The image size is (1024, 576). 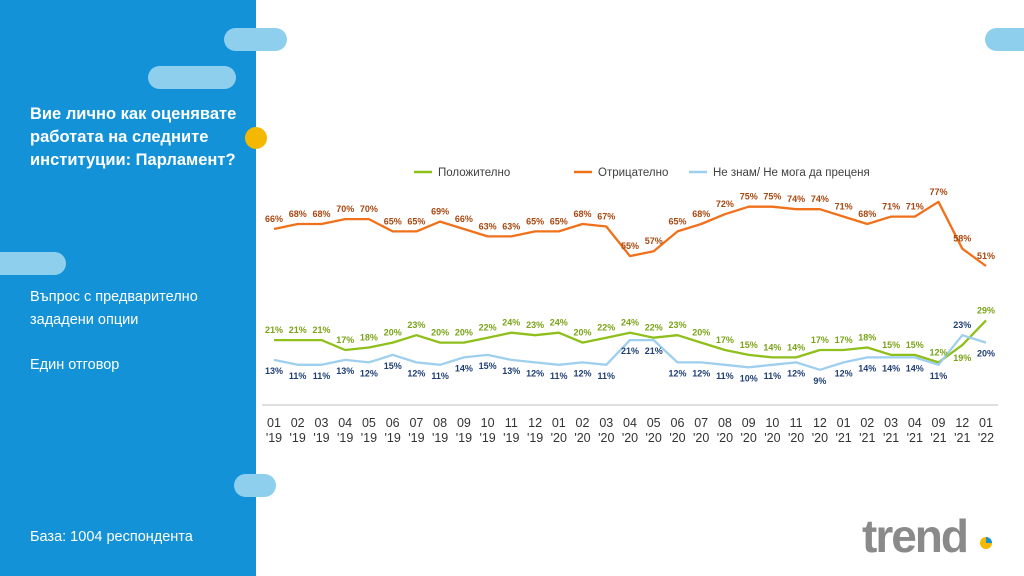 What do you see at coordinates (819, 381) in the screenshot?
I see `data-label: 9%` at bounding box center [819, 381].